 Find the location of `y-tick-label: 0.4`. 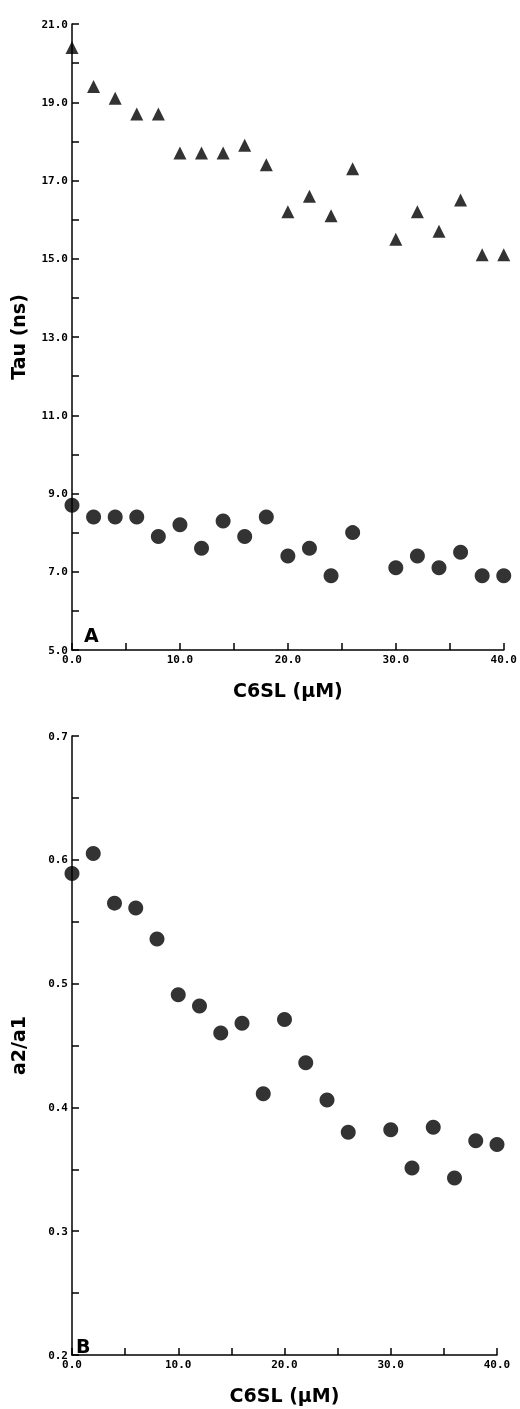

y-tick-label: 0.4 is located at coordinates (58, 1107).